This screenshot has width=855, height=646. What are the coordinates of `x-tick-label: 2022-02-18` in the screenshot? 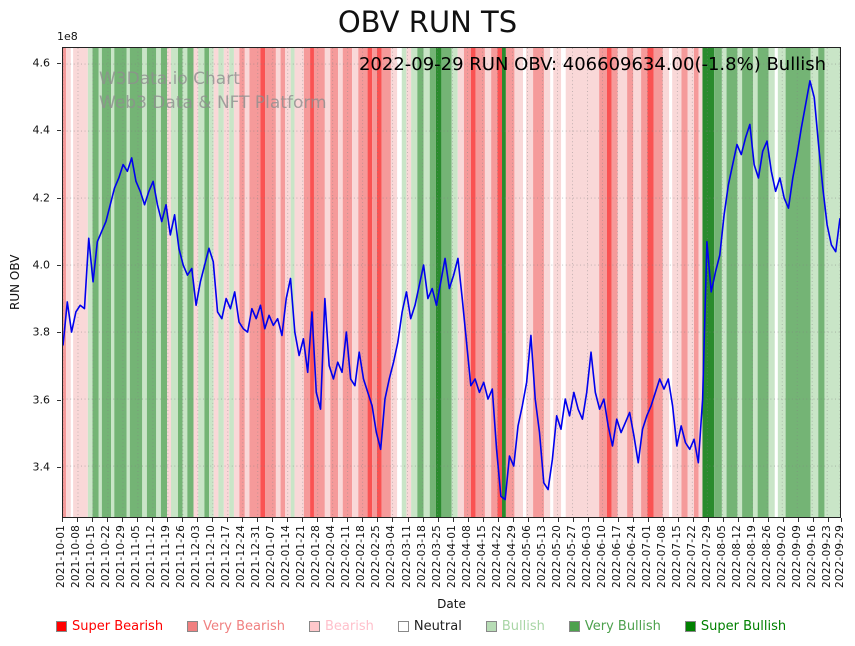 It's located at (361, 557).